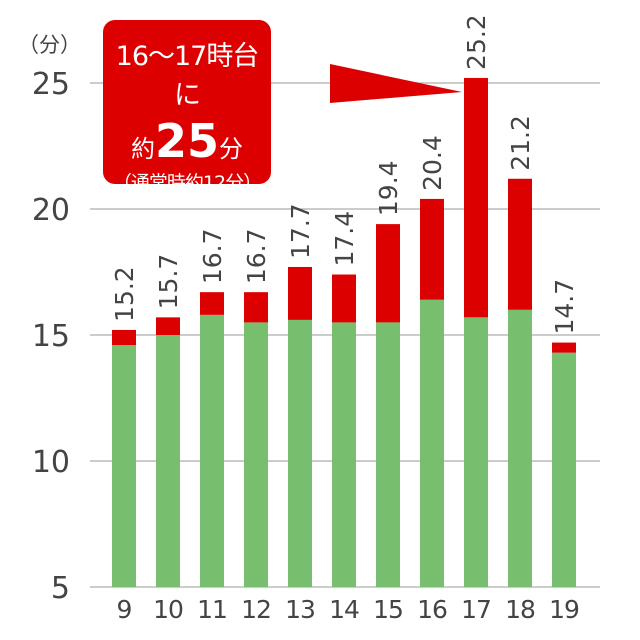  I want to click on annotation-callout: 16〜17時台に 約25分 （通常時約12分）, so click(187, 107).